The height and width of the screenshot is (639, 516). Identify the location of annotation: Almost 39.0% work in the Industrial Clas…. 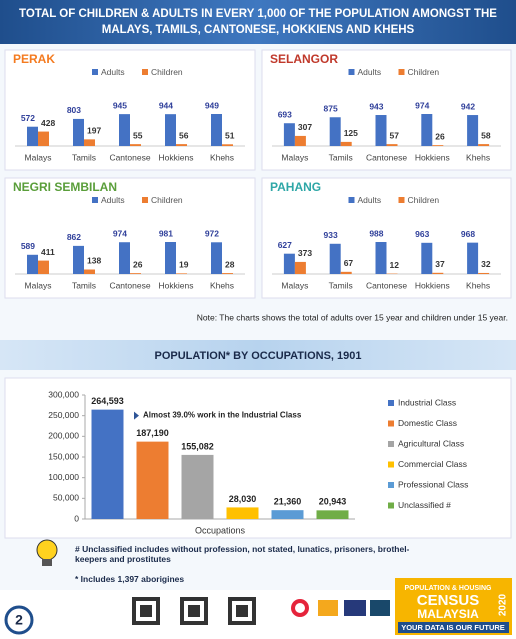
(222, 415).